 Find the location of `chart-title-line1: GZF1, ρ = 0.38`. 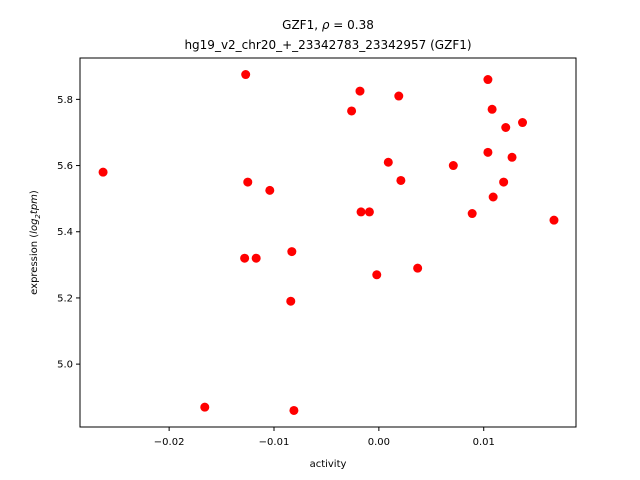

chart-title-line1: GZF1, ρ = 0.38 is located at coordinates (328, 25).